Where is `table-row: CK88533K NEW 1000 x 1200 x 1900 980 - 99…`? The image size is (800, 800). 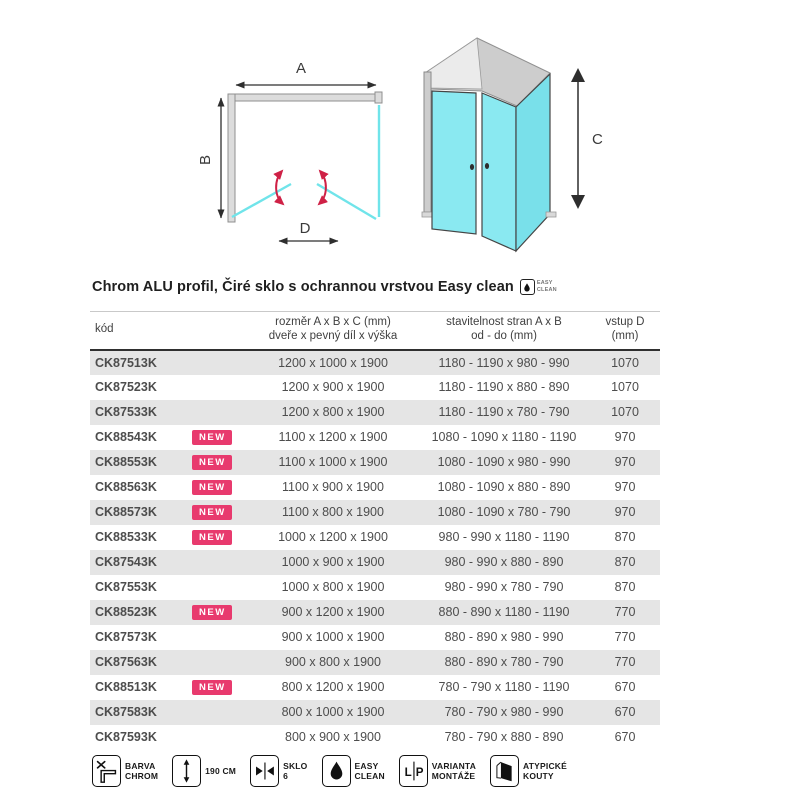 table-row: CK88533K NEW 1000 x 1200 x 1900 980 - 99… is located at coordinates (375, 537).